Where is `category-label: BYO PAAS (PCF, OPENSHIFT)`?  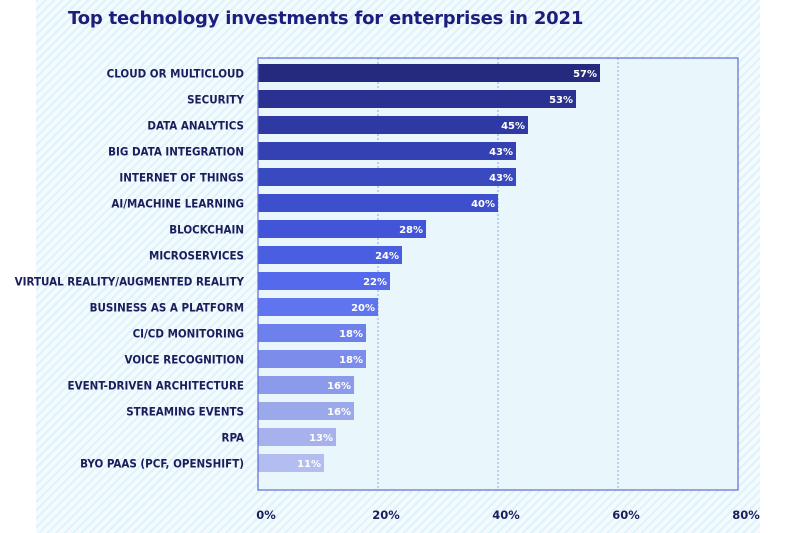
category-label: BYO PAAS (PCF, OPENSHIFT) is located at coordinates (162, 464).